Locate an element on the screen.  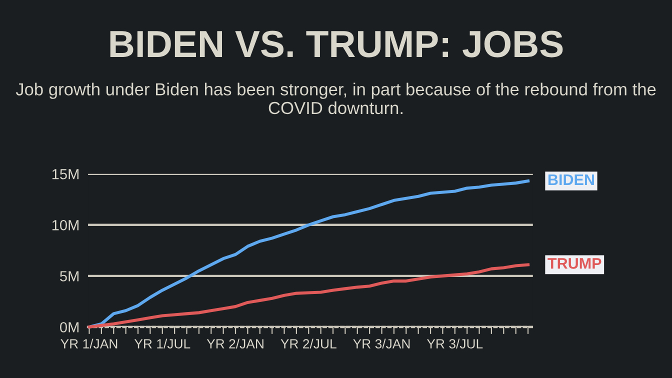
x-tick-label: YR 2/JUL is located at coordinates (308, 343).